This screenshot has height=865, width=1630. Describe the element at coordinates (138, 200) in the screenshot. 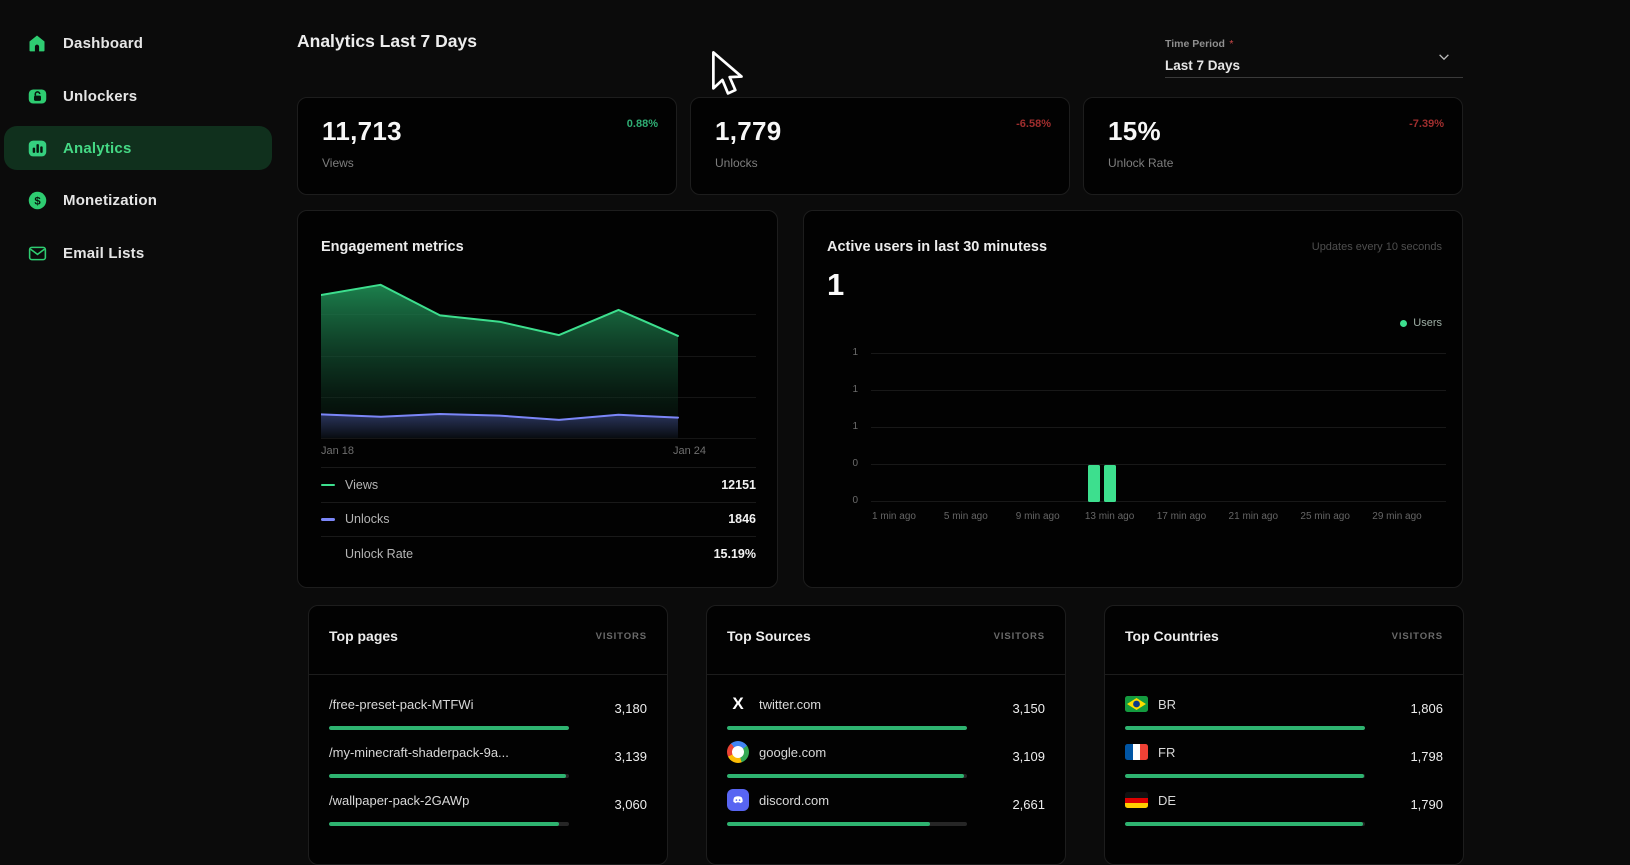

I see `sidebar-item-monetization: $ Monetization` at that location.